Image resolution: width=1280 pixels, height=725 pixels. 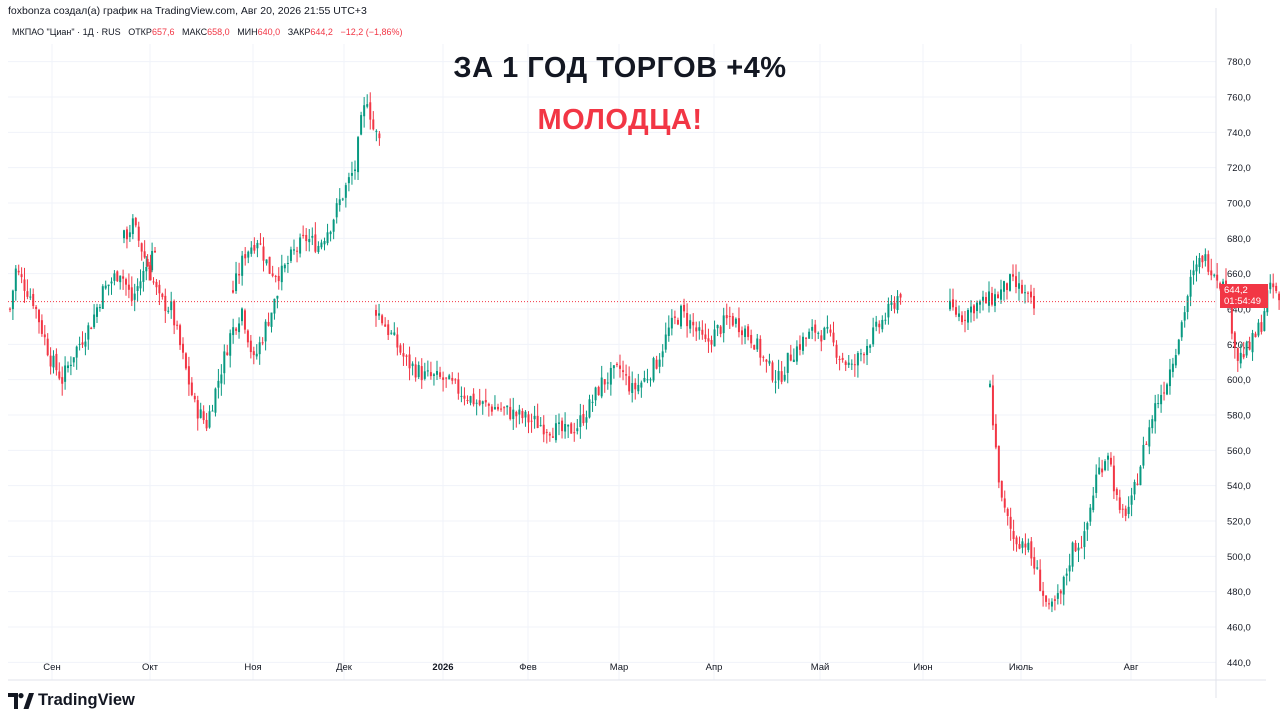 I want to click on x-tick-label: Авг, so click(x=1131, y=667).